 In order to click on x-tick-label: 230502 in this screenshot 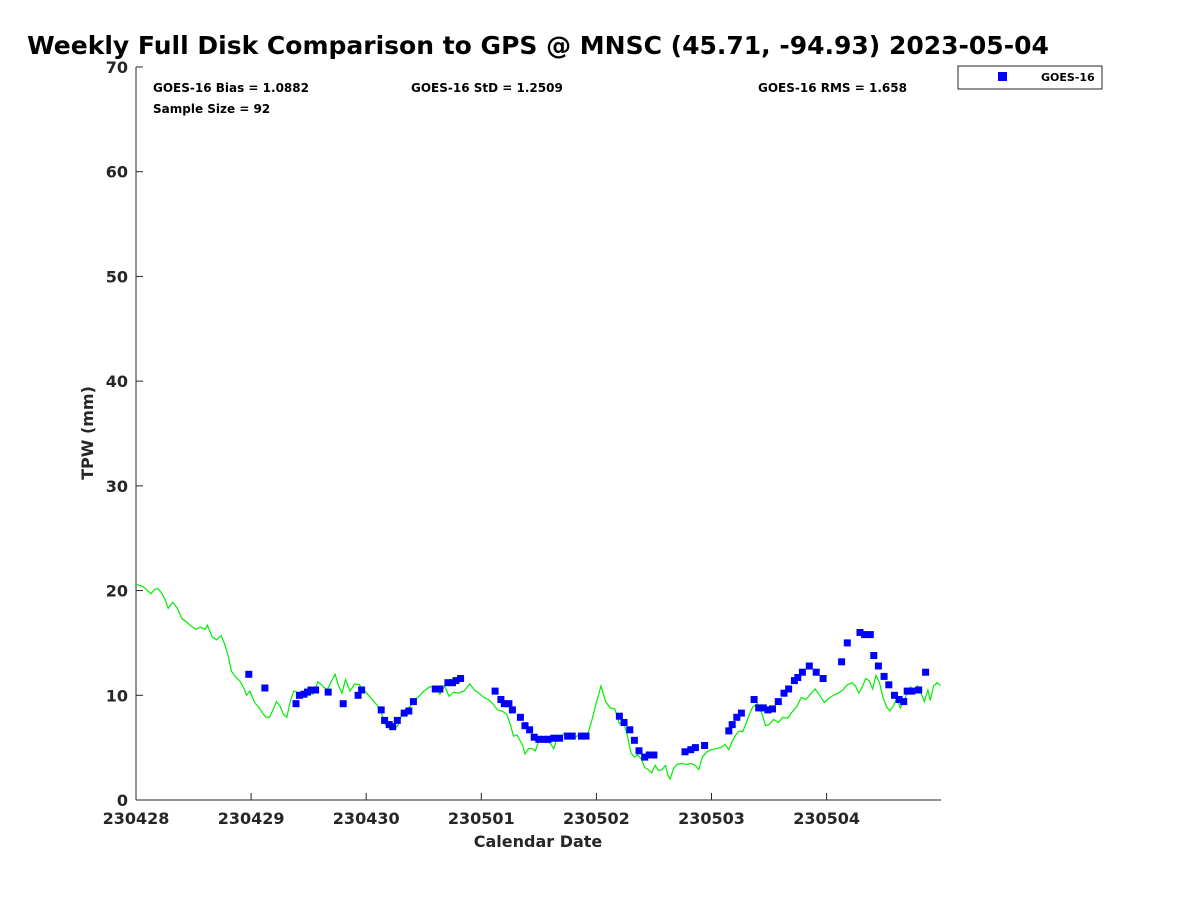, I will do `click(596, 818)`.